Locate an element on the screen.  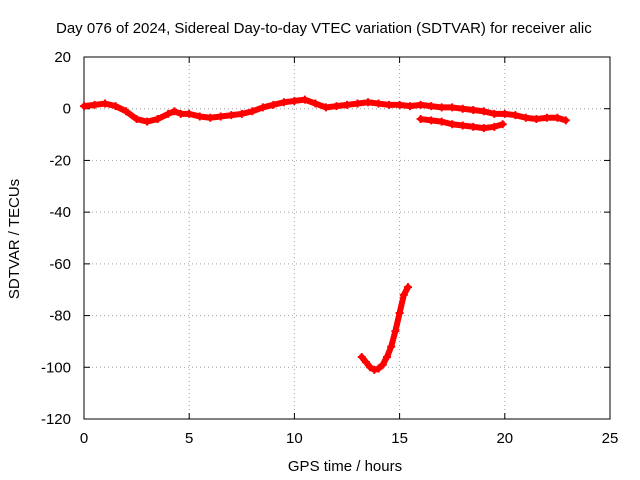
y-tick-label: -120 is located at coordinates (56, 419).